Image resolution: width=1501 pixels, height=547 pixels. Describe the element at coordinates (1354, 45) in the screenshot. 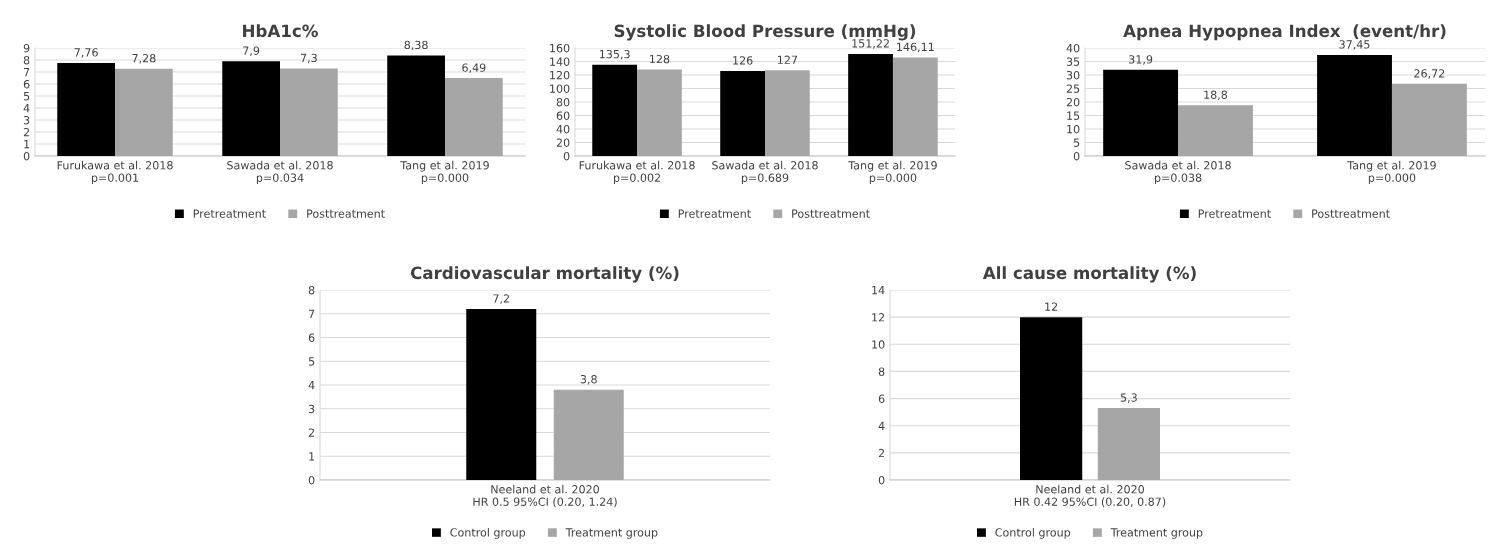

I see `data-label: 37,45` at that location.